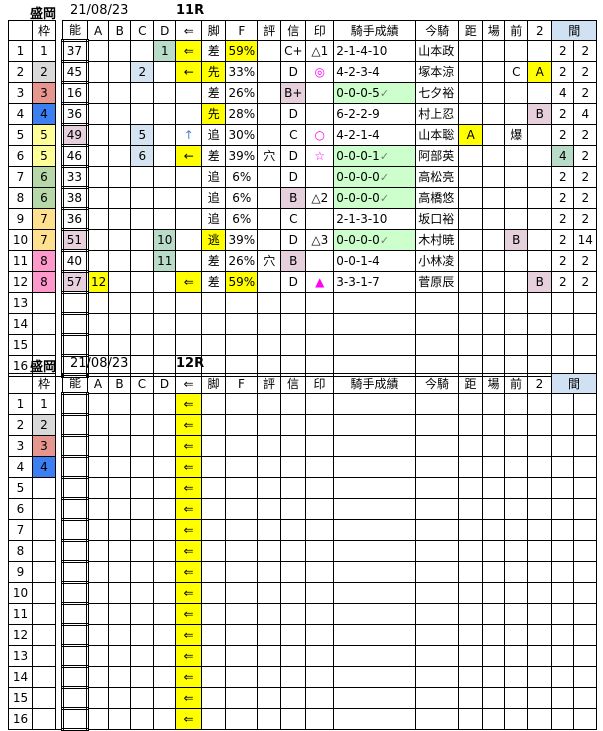 The width and height of the screenshot is (603, 731). I want to click on f-rate-cell: 33%, so click(242, 72).